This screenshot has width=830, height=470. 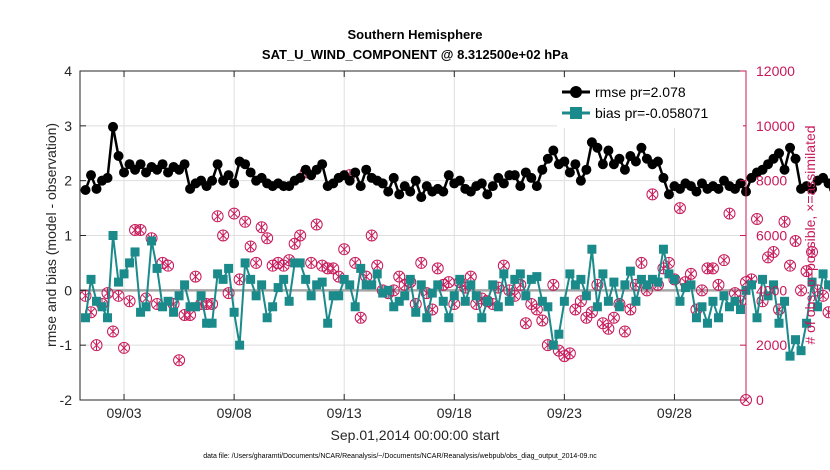 What do you see at coordinates (415, 435) in the screenshot?
I see `x-axis-label: Sep.01,2014 00:00:00 start` at bounding box center [415, 435].